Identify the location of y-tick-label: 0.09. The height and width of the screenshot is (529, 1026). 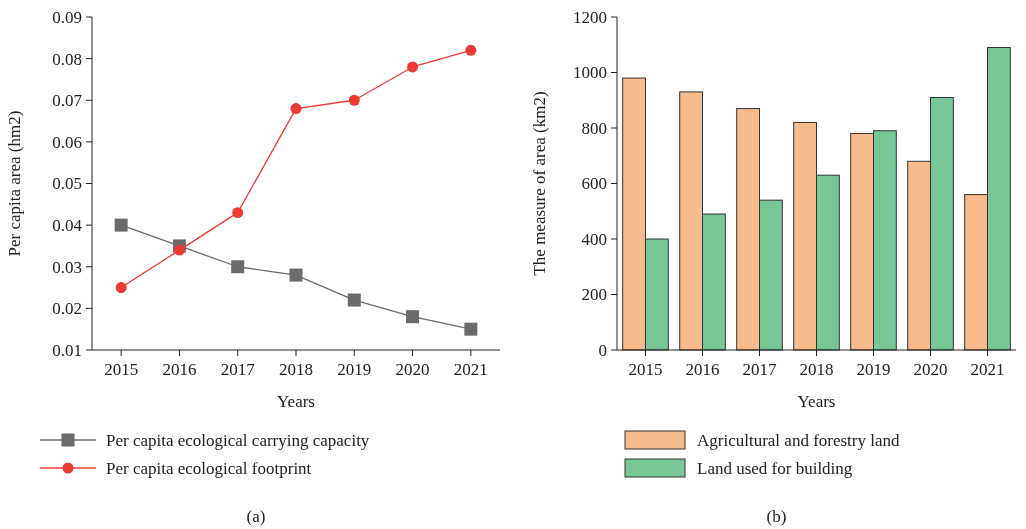
(67, 17).